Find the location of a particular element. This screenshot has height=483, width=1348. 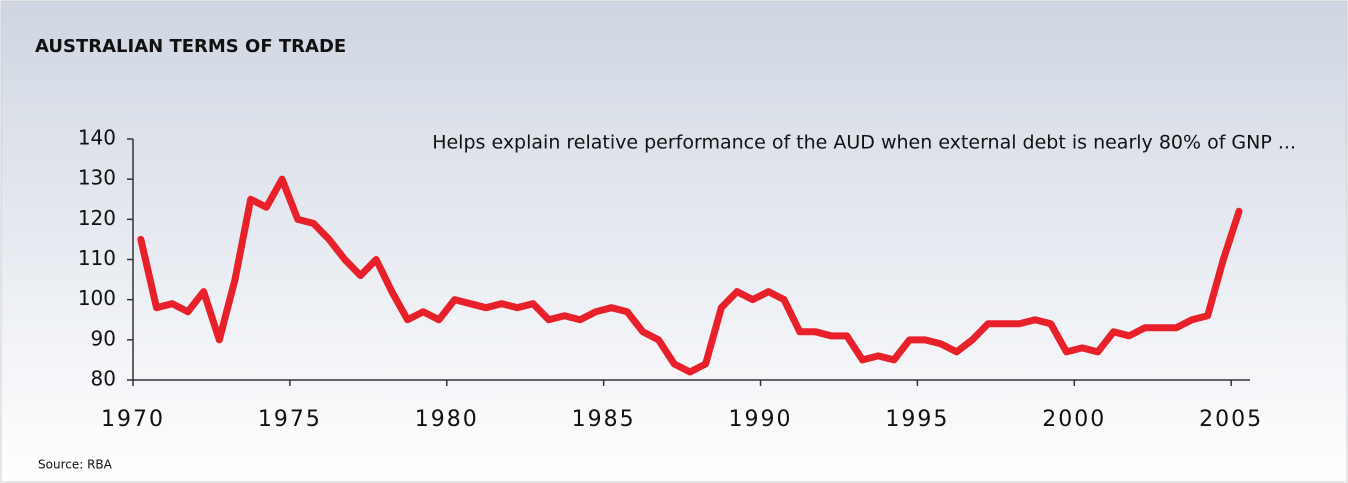

y-tick-label: 90 is located at coordinates (103, 338).